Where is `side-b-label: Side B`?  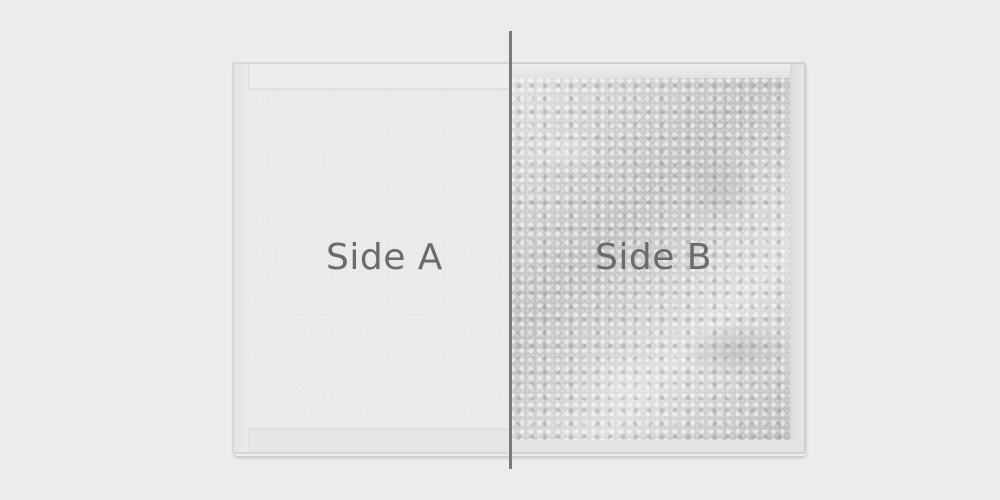
side-b-label: Side B is located at coordinates (653, 257).